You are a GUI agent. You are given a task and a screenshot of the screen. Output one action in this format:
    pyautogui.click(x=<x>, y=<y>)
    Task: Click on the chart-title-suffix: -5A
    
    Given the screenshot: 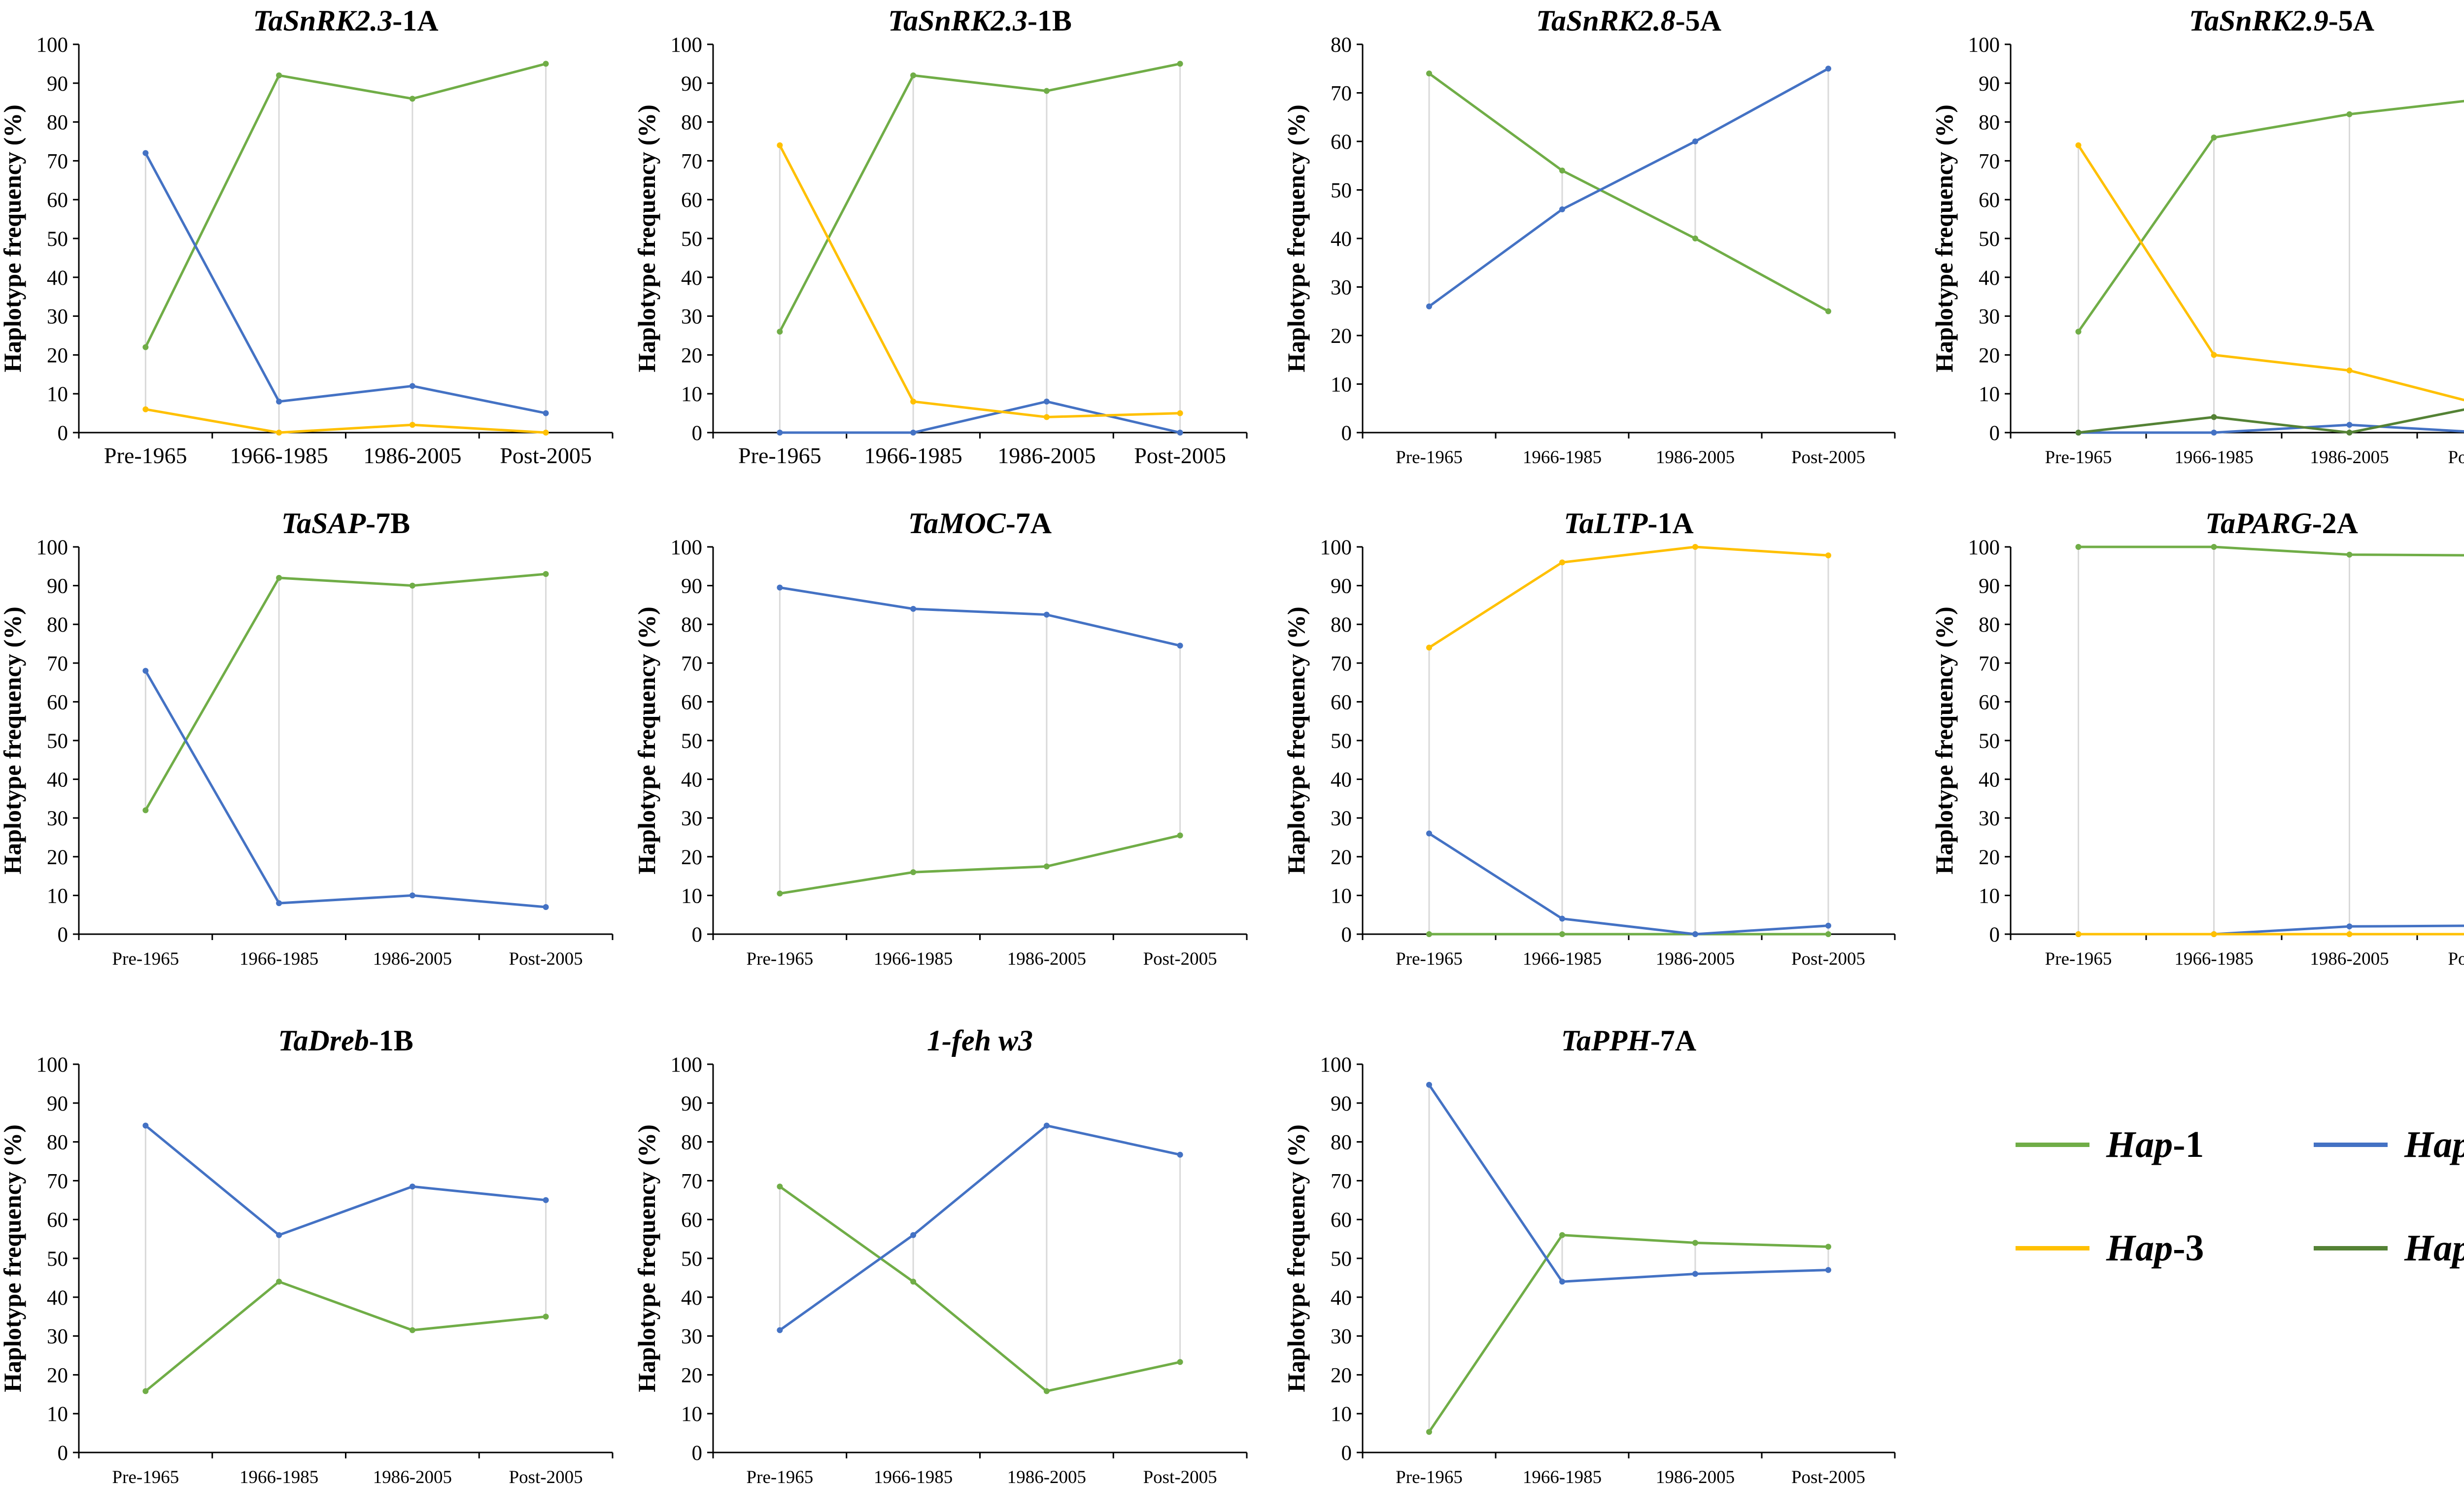 What is the action you would take?
    pyautogui.click(x=2351, y=20)
    